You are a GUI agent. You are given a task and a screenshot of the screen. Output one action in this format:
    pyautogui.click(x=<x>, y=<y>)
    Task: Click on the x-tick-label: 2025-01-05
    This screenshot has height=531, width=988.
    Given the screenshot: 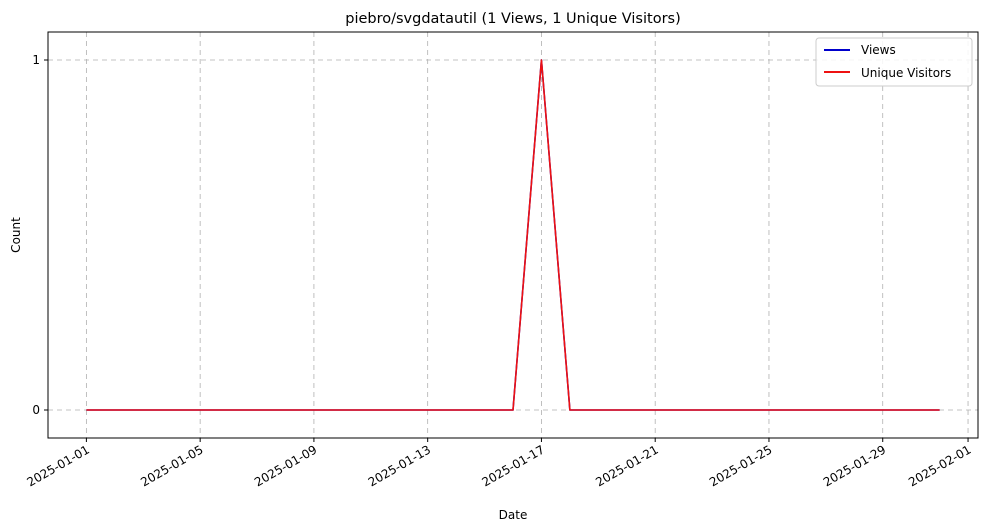 What is the action you would take?
    pyautogui.click(x=171, y=465)
    